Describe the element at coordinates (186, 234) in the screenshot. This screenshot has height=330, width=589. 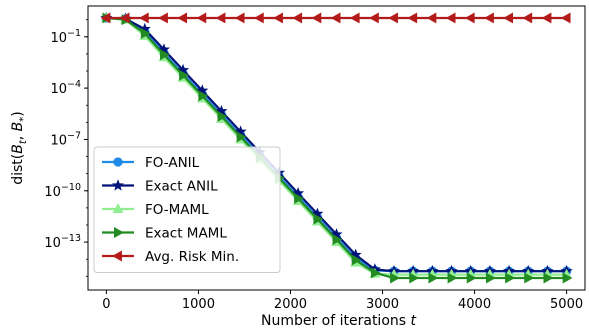
I see `legend-label: Exact MAML` at that location.